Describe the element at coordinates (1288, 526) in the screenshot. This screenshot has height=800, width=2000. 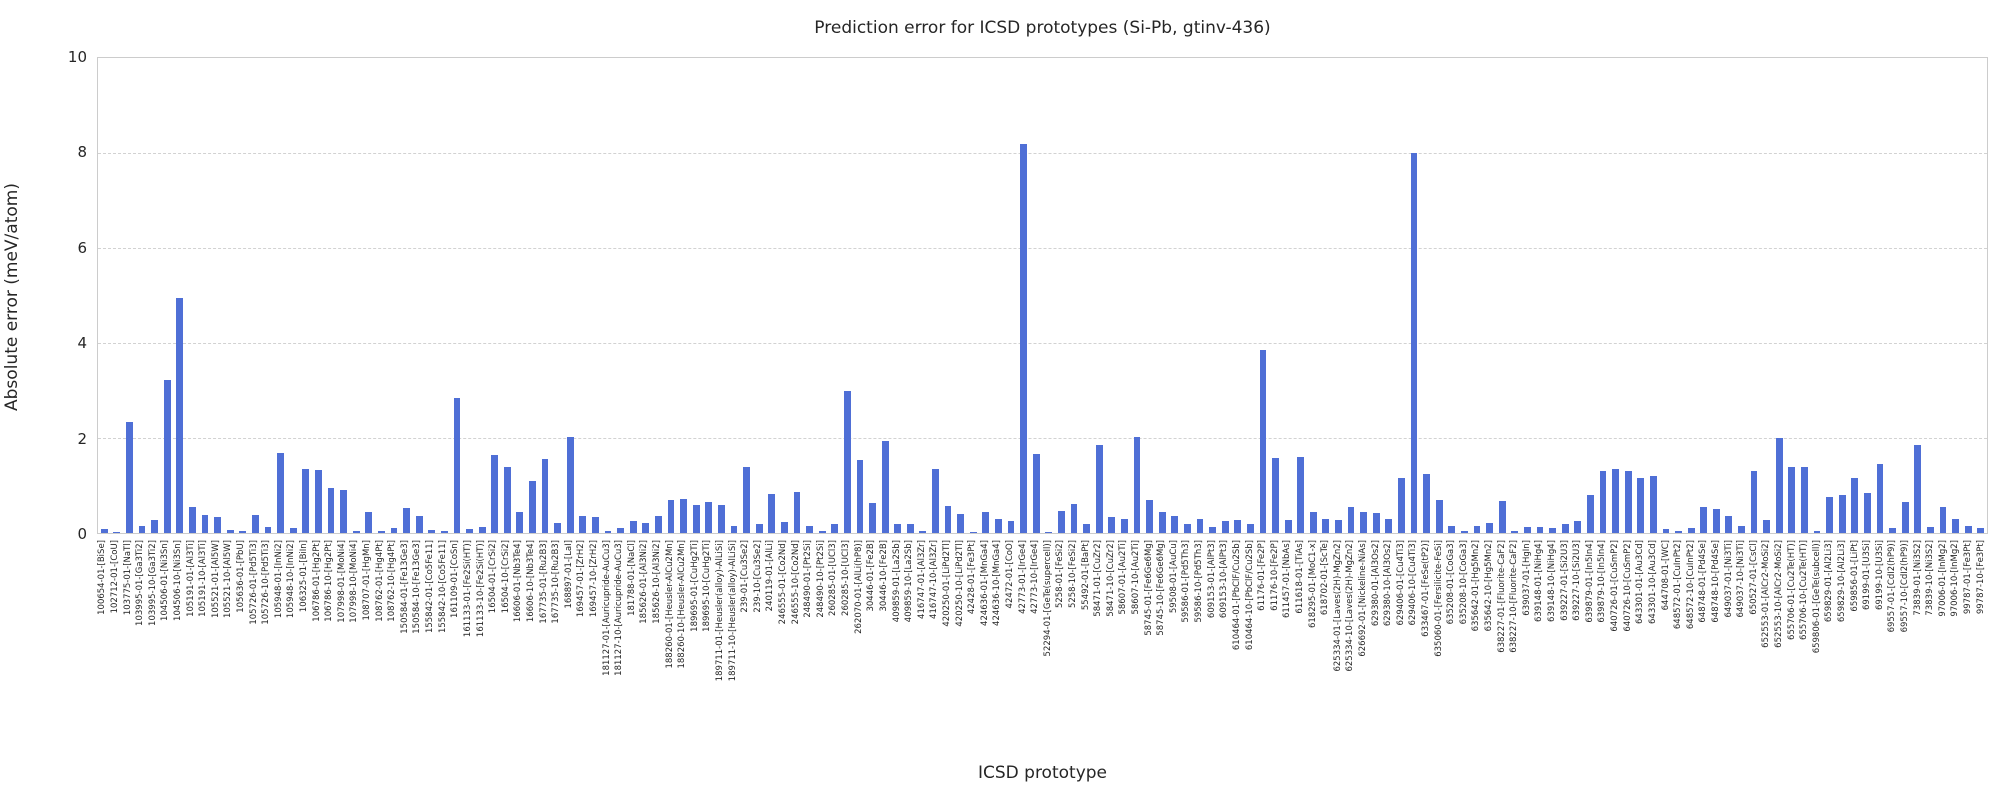
I see `bar-611457-01-[NbAs]` at that location.